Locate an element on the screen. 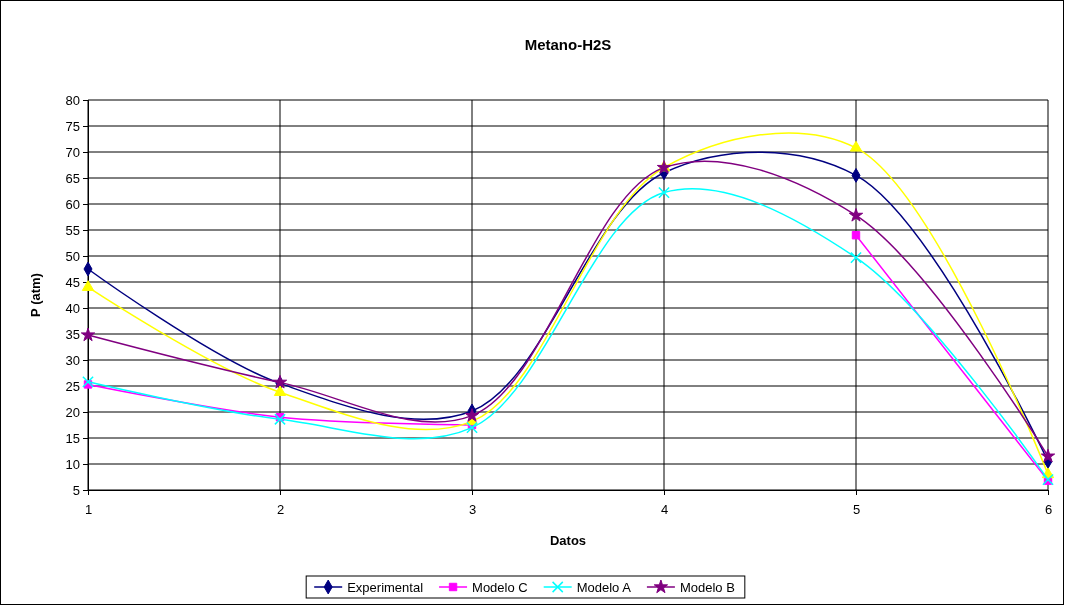 This screenshot has height=606, width=1065. y-tick-label: 5 is located at coordinates (76, 490).